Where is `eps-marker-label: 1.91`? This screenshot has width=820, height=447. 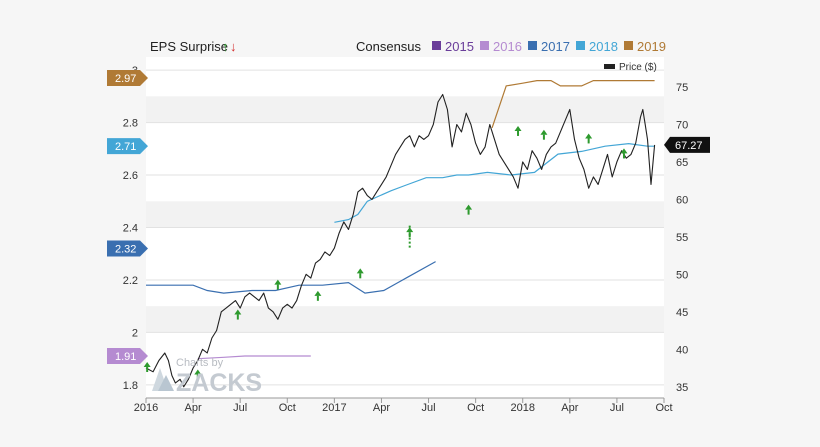 eps-marker-label: 1.91 is located at coordinates (125, 357).